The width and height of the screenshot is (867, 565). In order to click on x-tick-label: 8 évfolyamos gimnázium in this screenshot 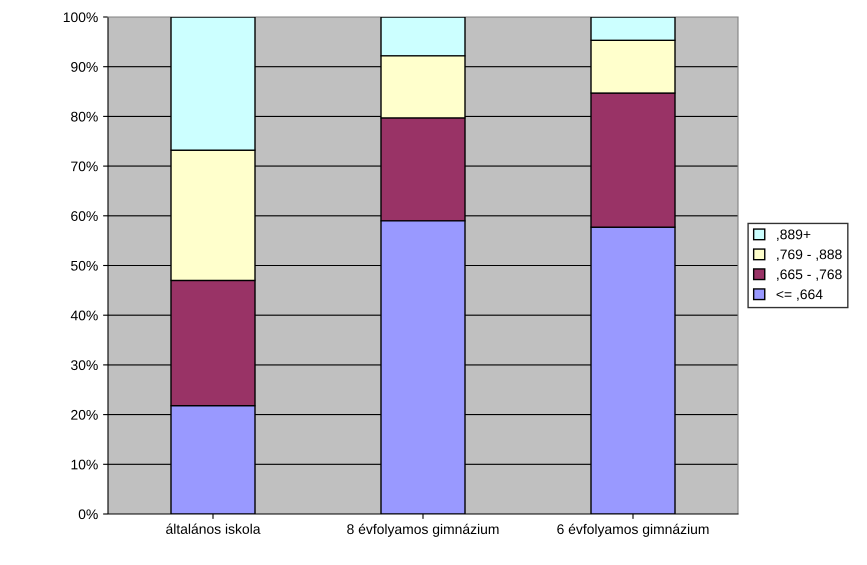, I will do `click(423, 530)`.